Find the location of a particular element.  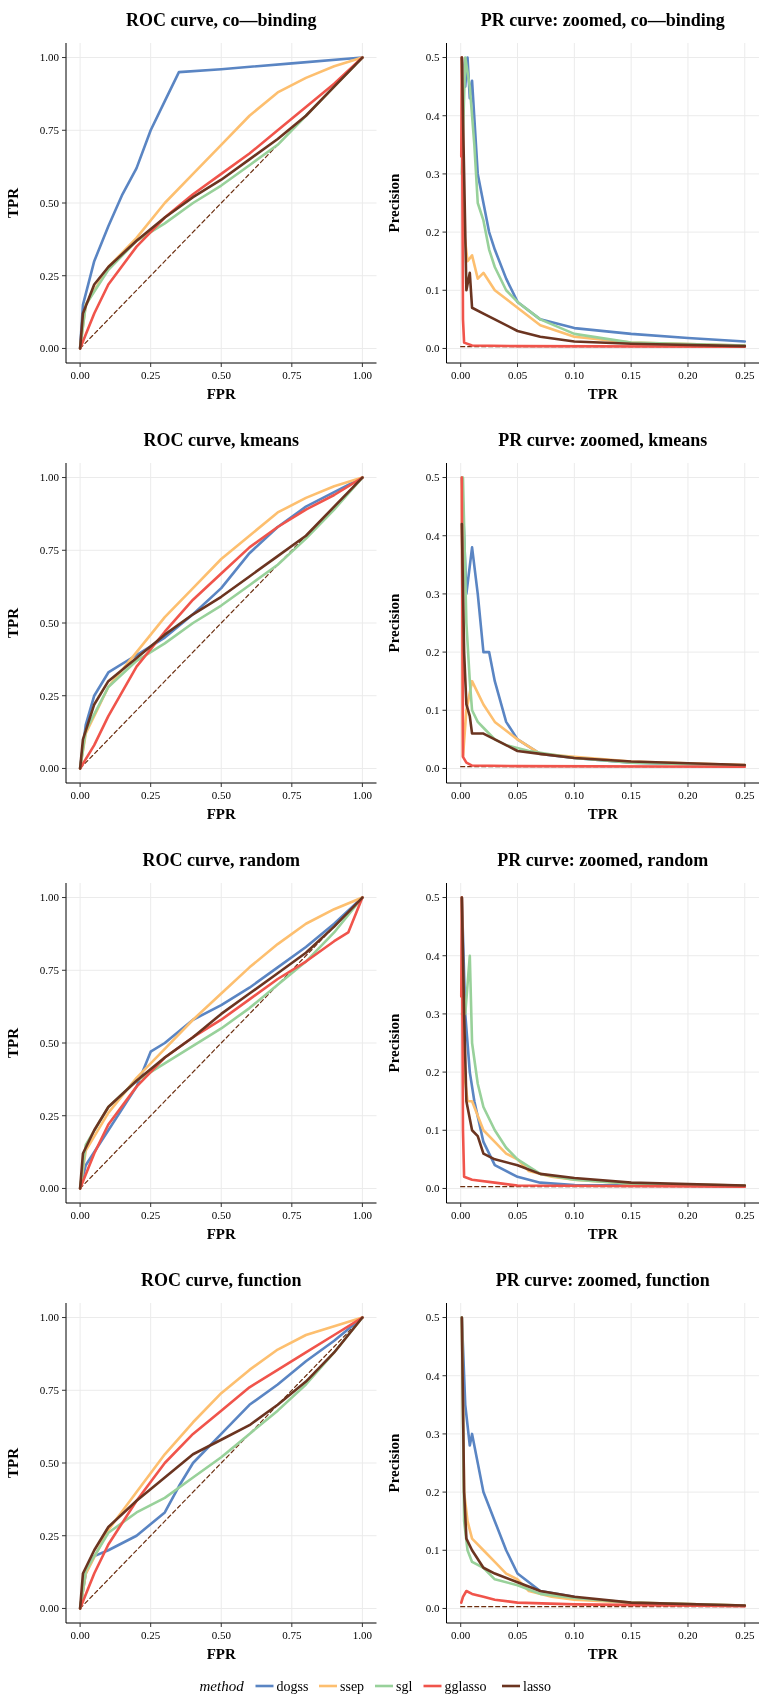

chart-title: PR curve: zoomed, function is located at coordinates (602, 1280).